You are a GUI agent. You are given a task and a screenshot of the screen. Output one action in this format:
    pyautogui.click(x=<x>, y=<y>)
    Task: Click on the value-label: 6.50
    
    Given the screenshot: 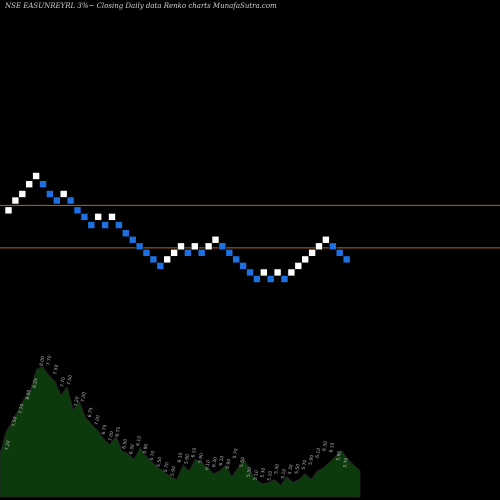 What is the action you would take?
    pyautogui.click(x=125, y=443)
    